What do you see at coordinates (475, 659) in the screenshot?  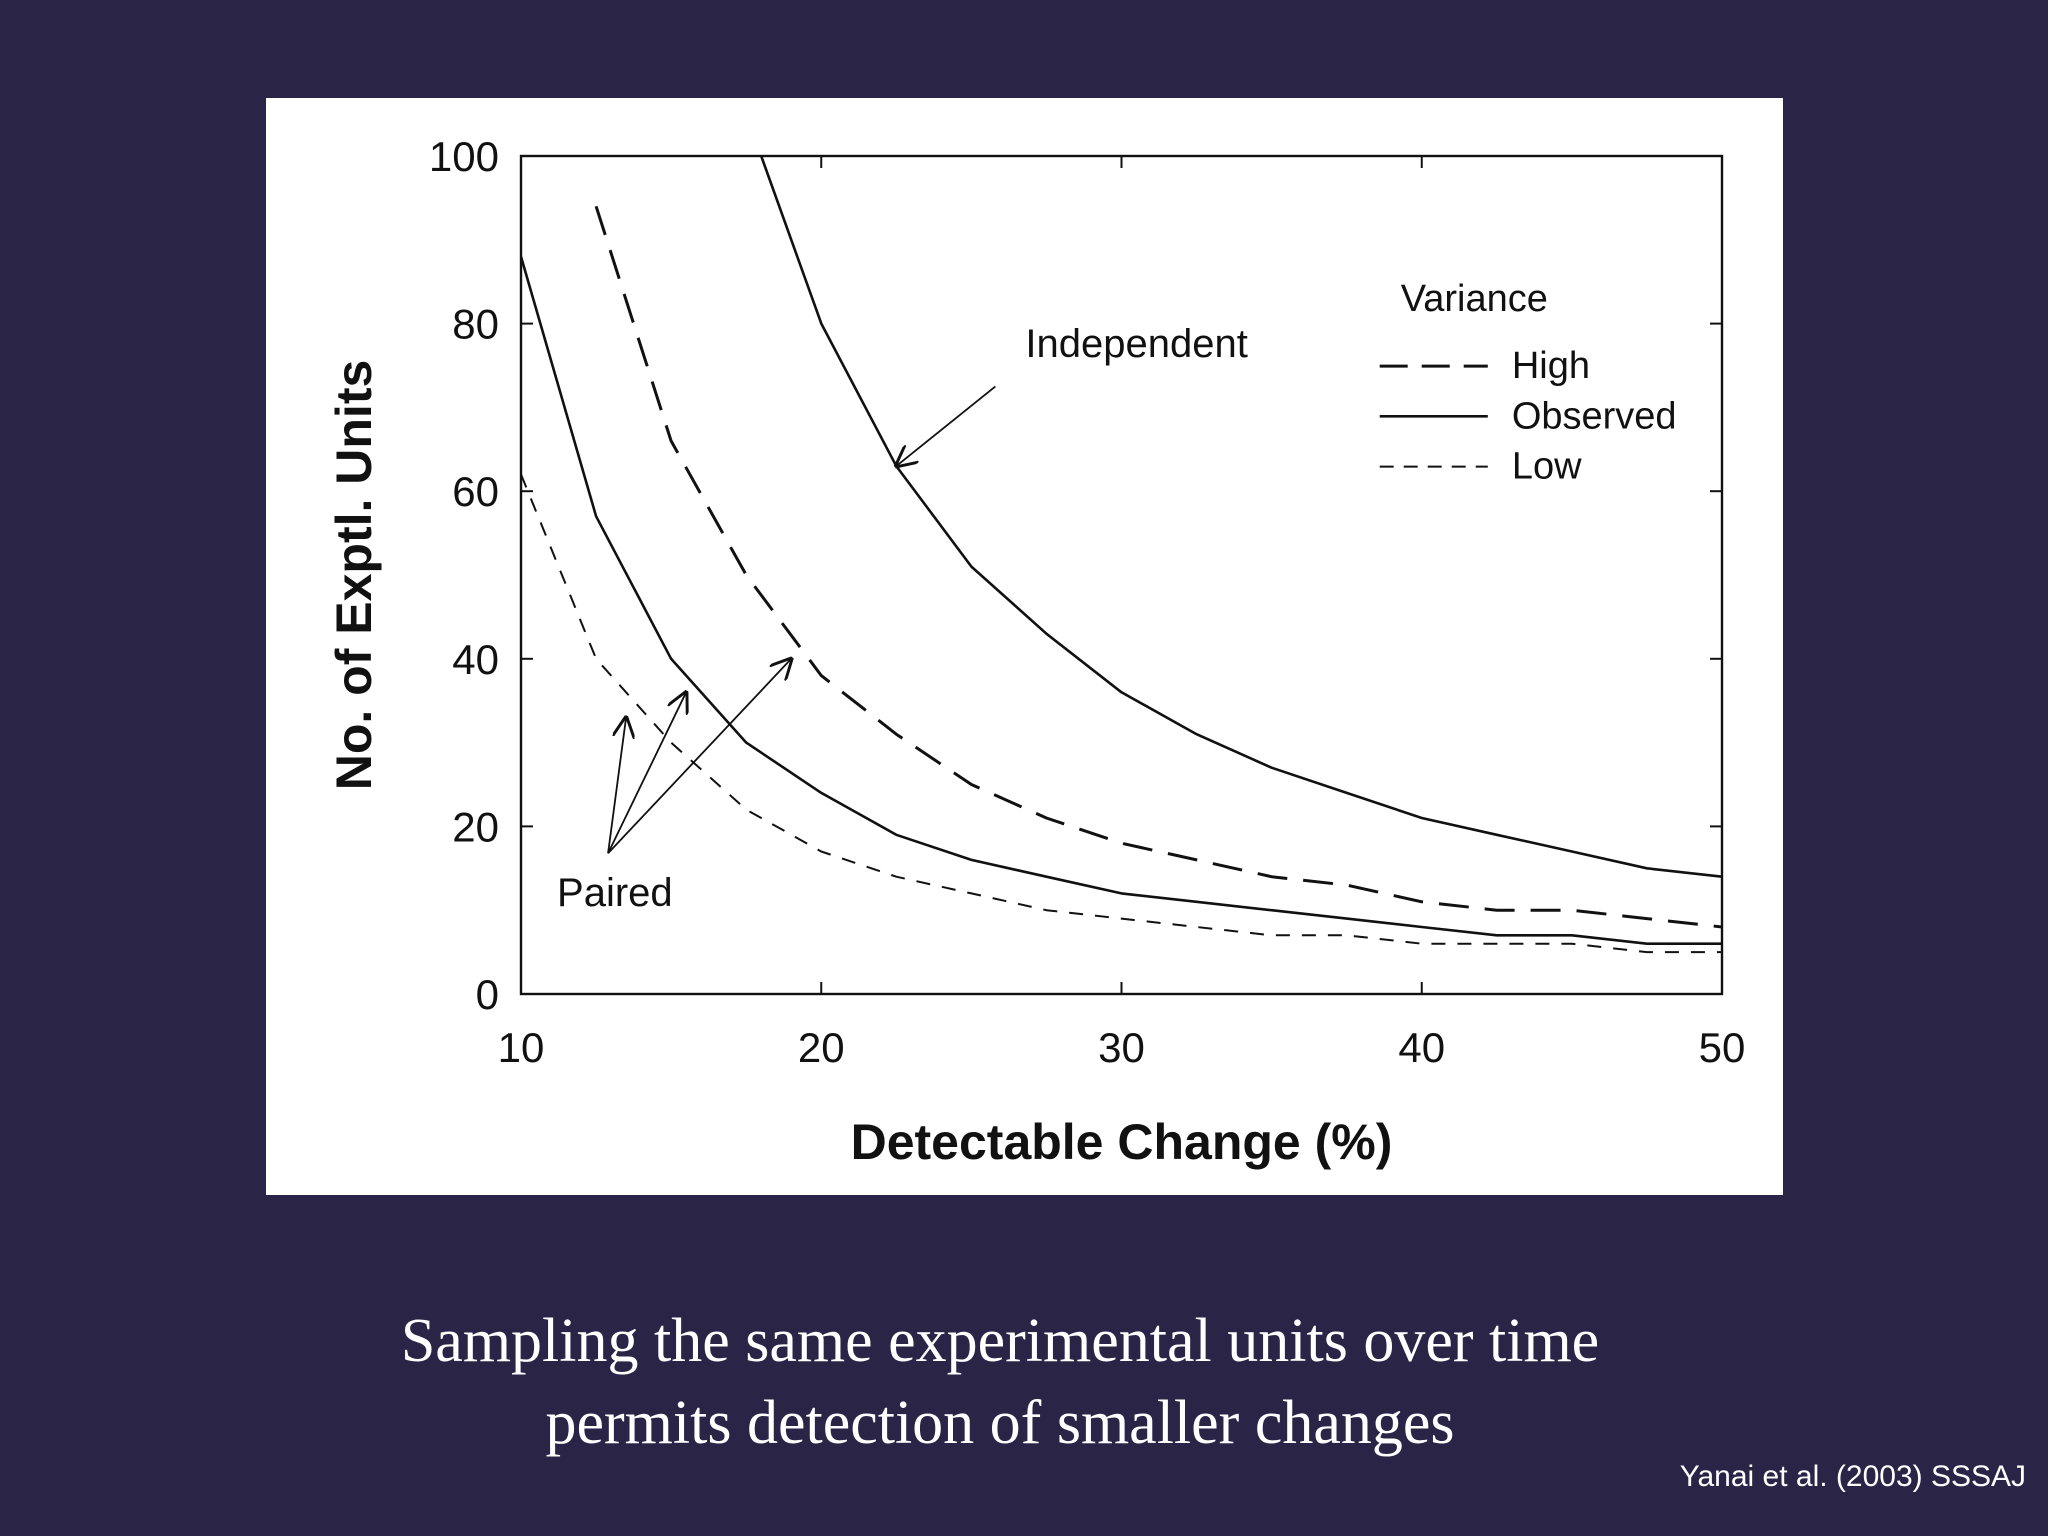 I see `y-tick-label: 40` at bounding box center [475, 659].